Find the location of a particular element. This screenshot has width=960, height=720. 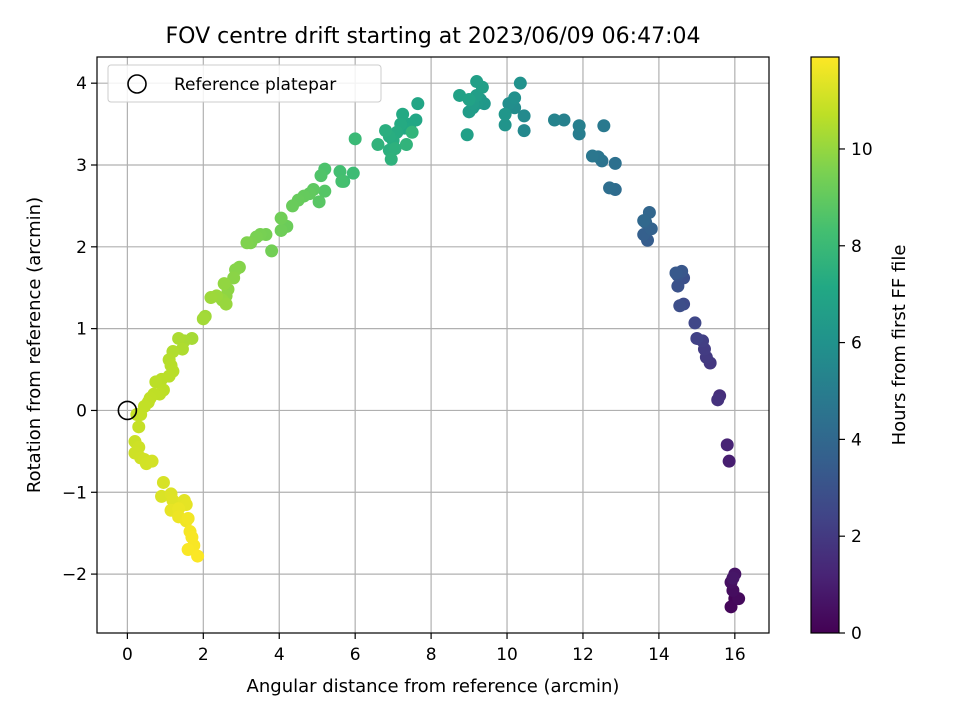

colorbar-tick-label: 8 is located at coordinates (856, 247).